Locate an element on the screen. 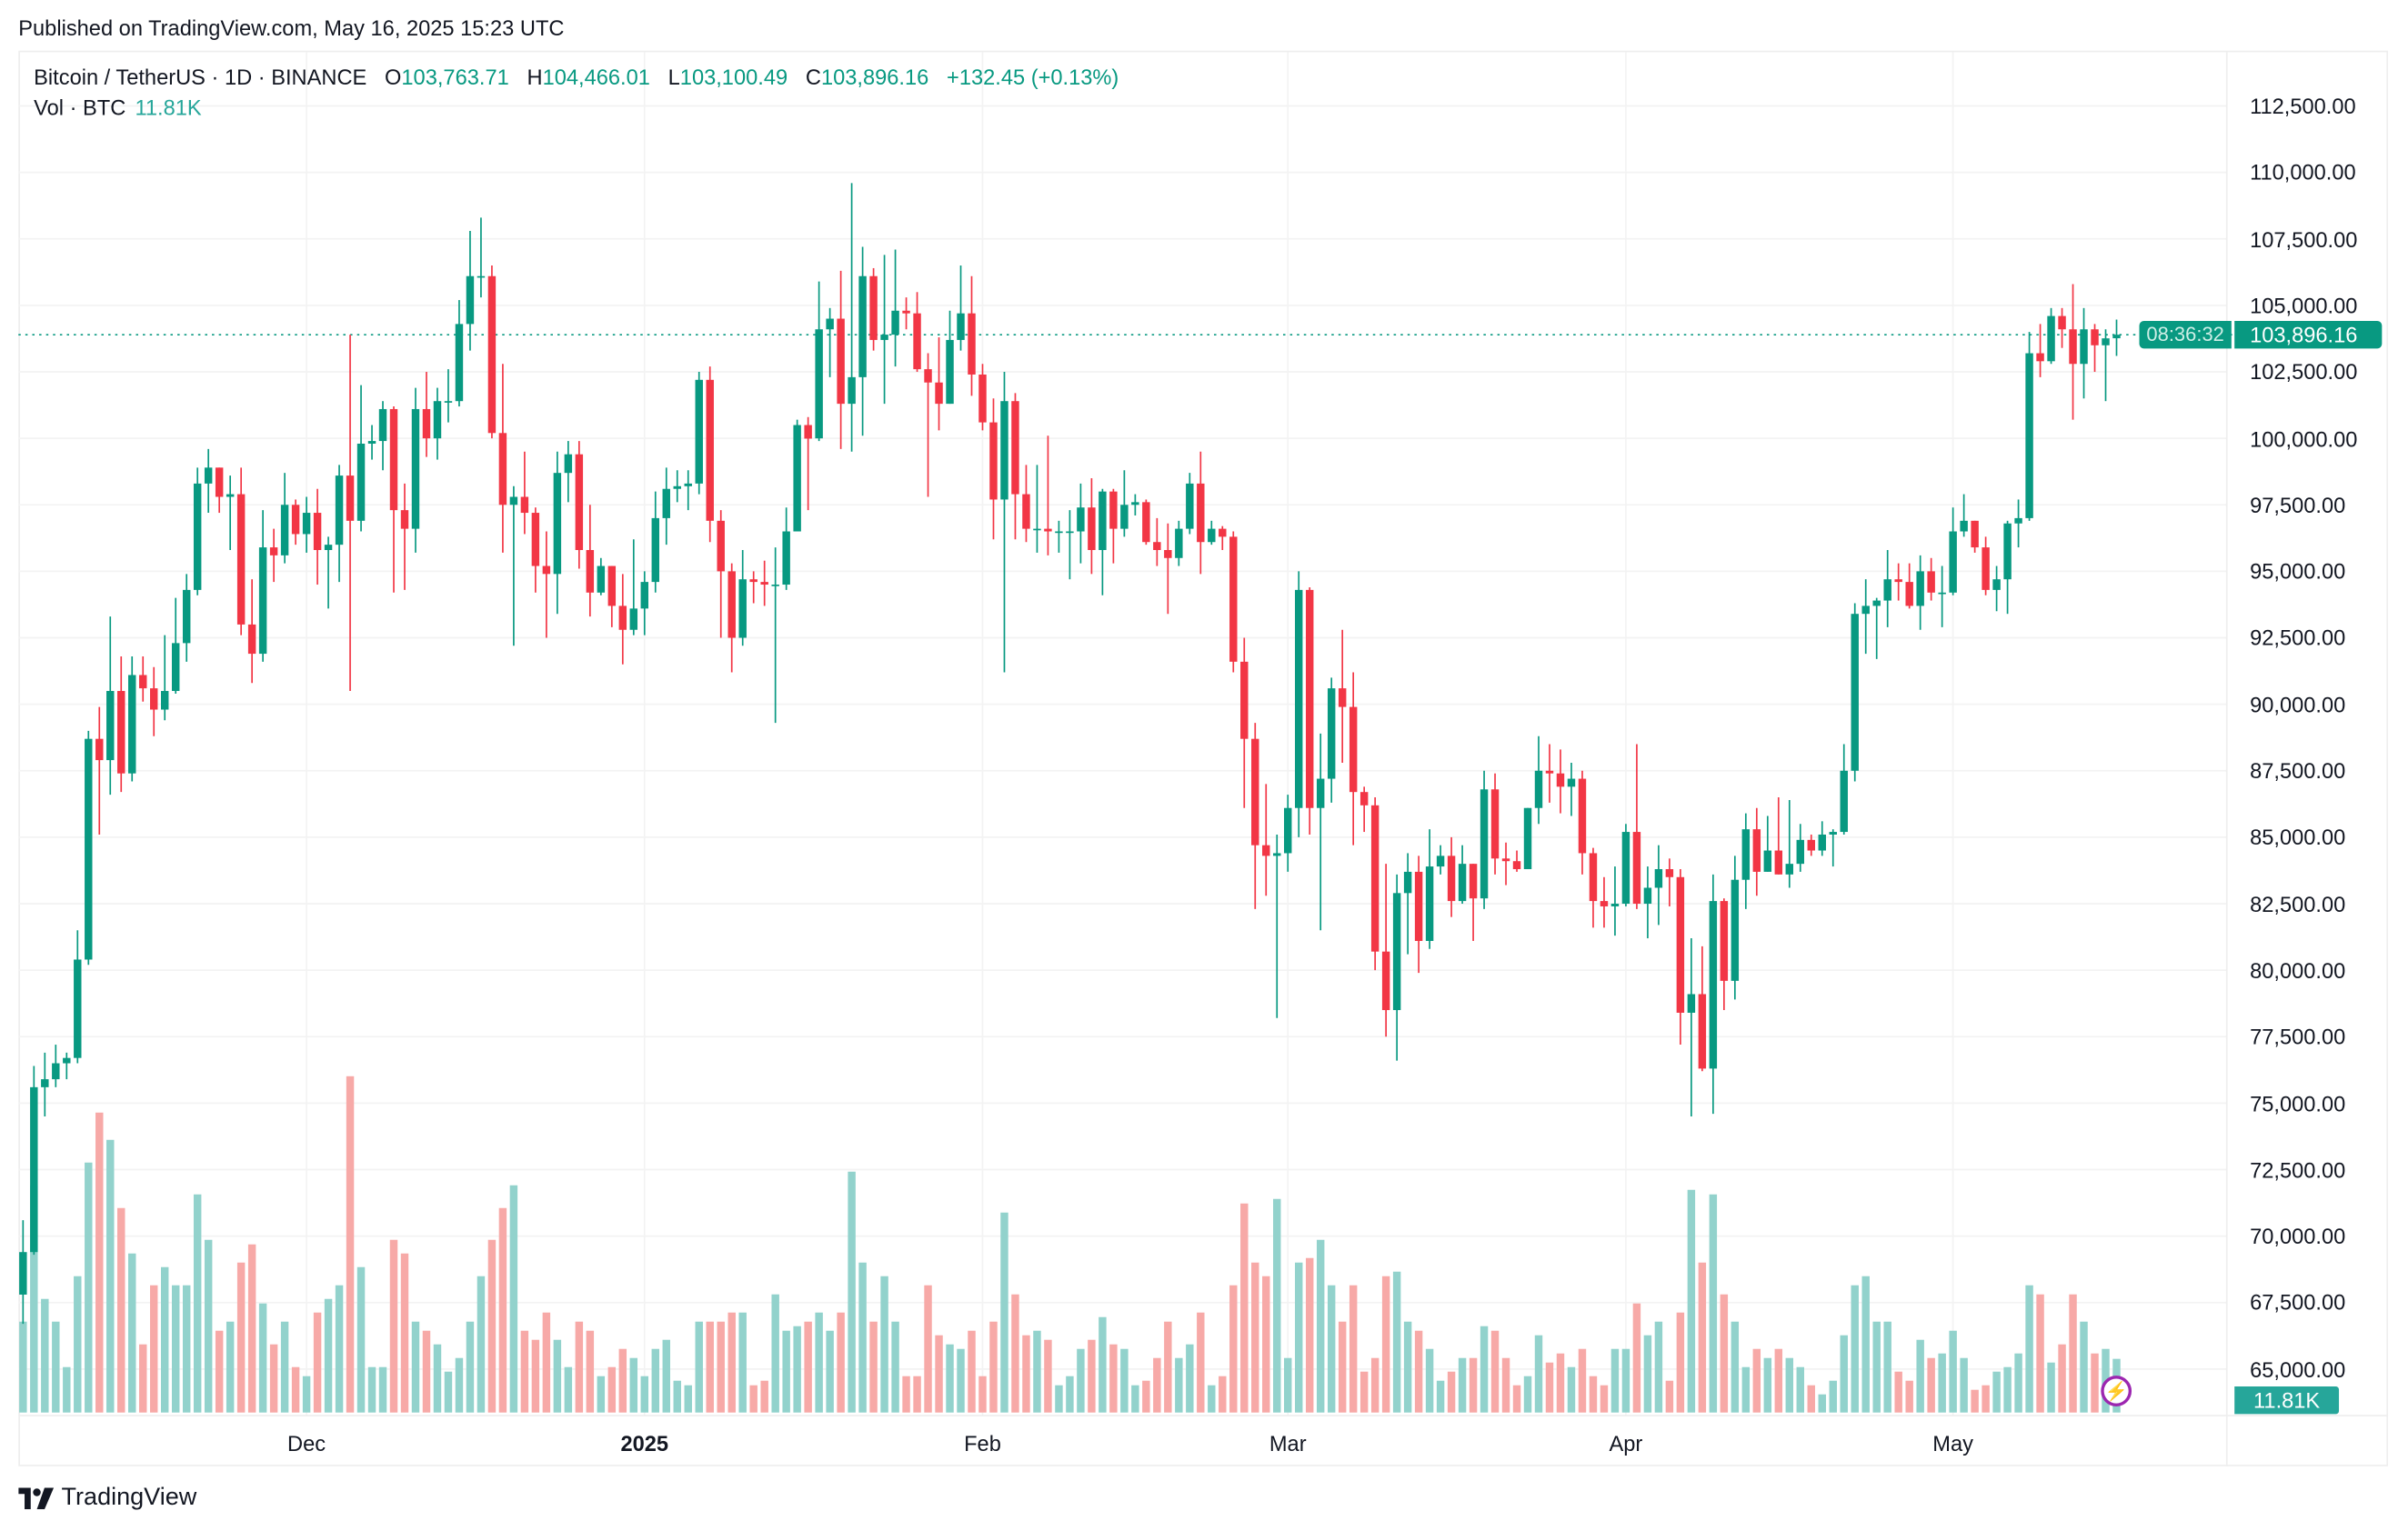 This screenshot has height=1531, width=2408. price-tick-label: 77,500.00 is located at coordinates (2298, 1036).